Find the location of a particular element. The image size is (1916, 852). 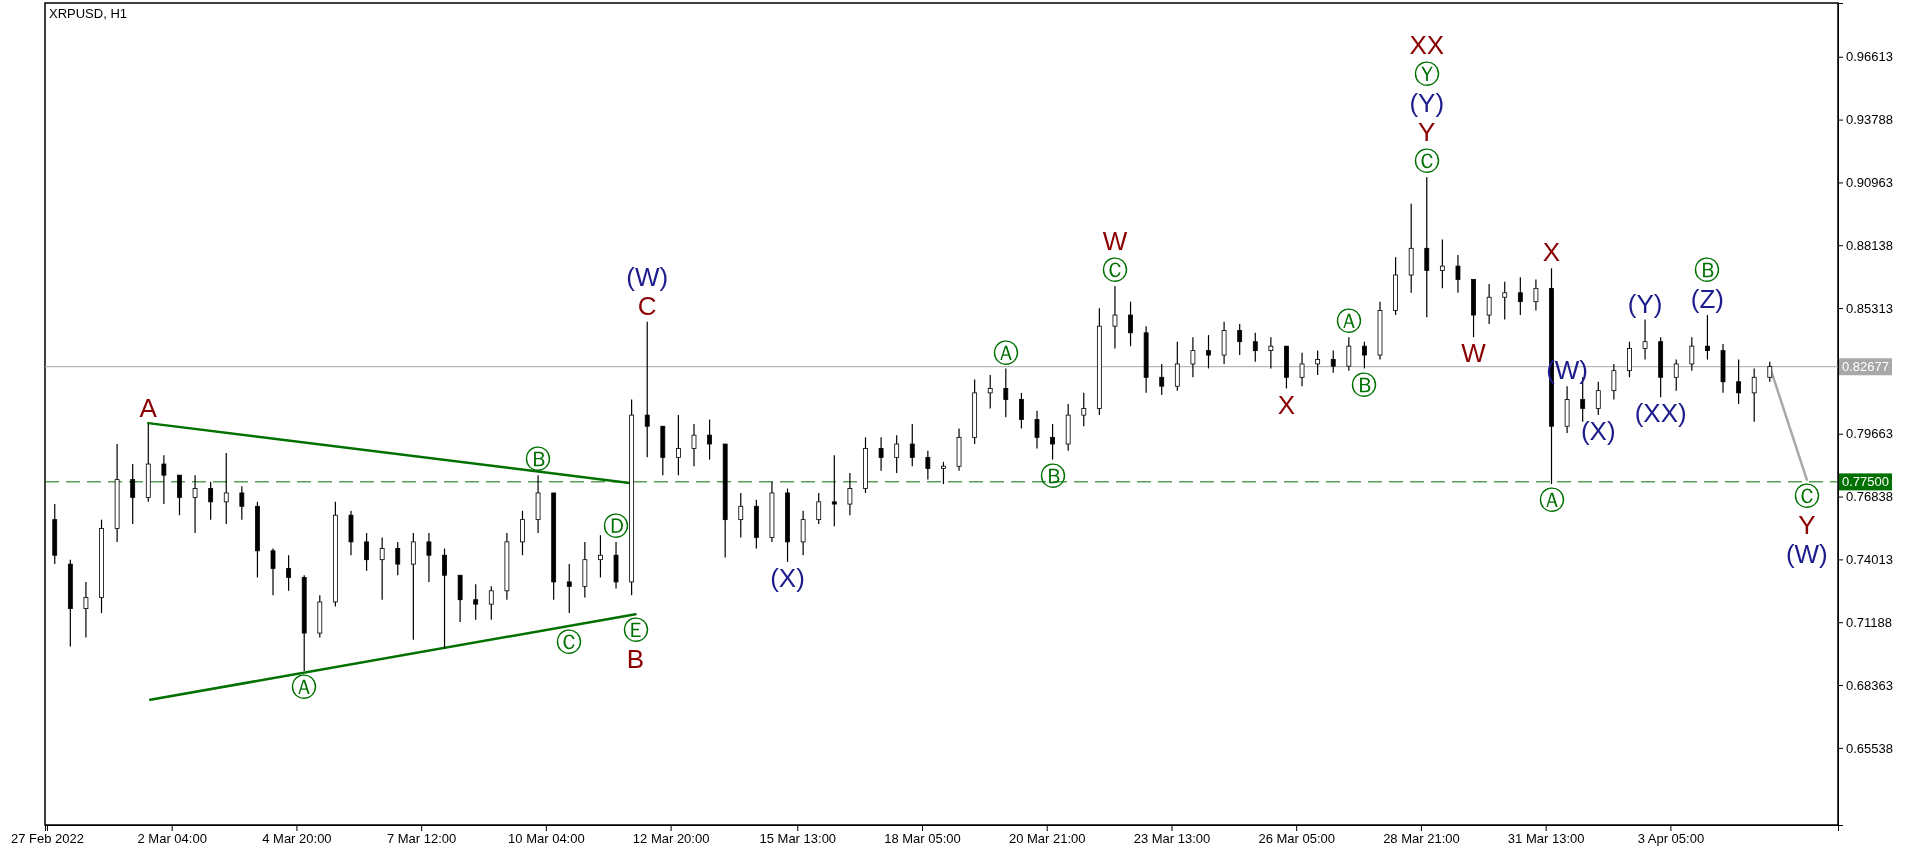

x-tick-label: 10 Mar 04:00 is located at coordinates (546, 839).